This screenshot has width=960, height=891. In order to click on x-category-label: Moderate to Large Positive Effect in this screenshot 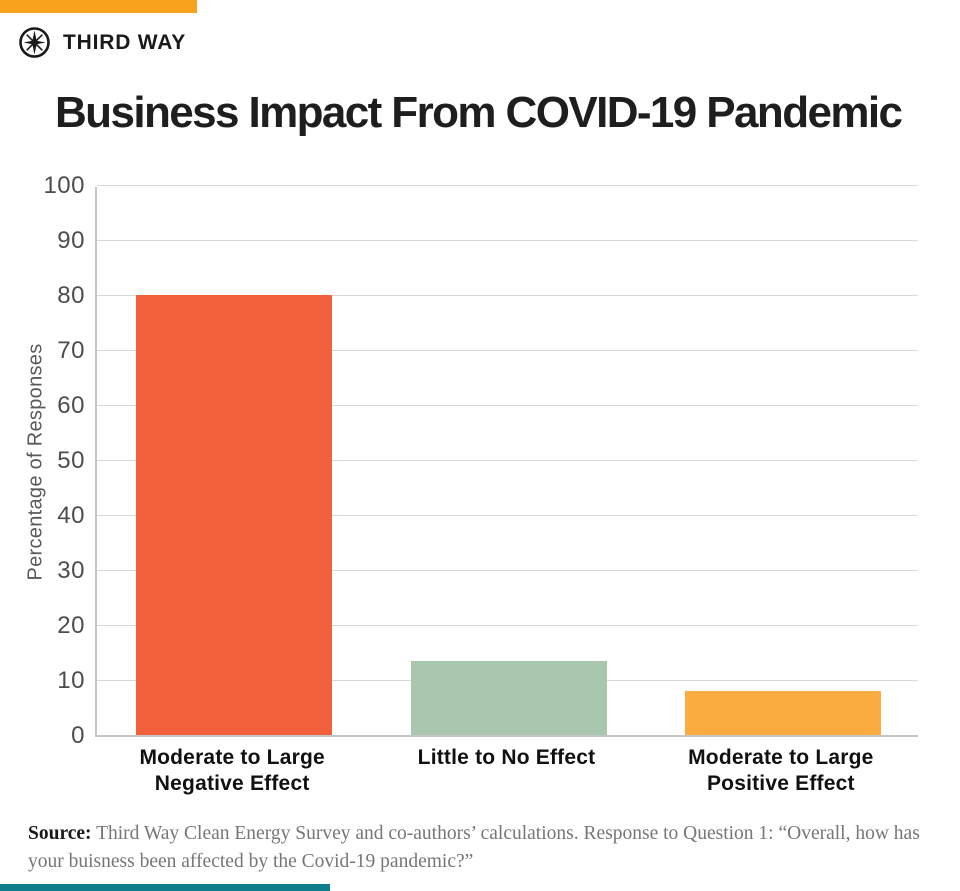, I will do `click(781, 770)`.